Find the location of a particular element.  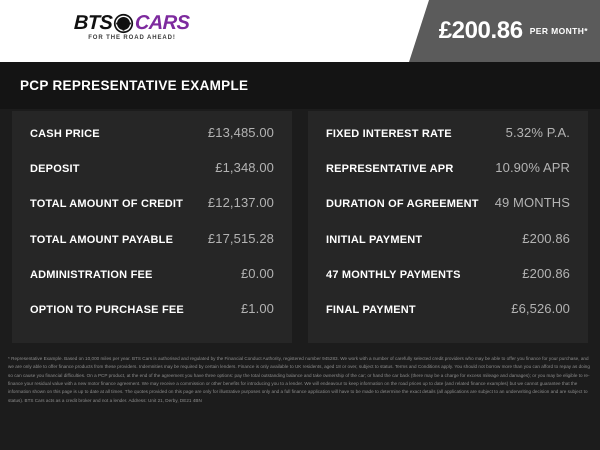

finance-row: DEPOSIT £1,348.00 is located at coordinates (152, 176).